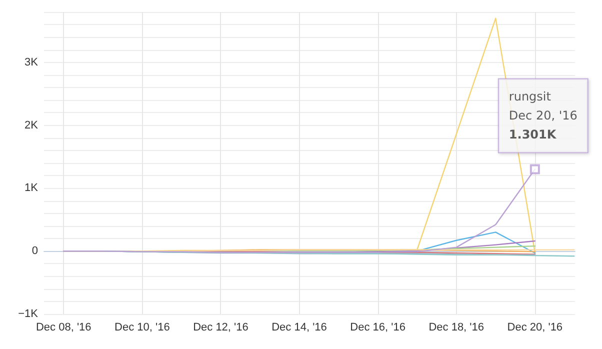 Image resolution: width=602 pixels, height=349 pixels. Describe the element at coordinates (31, 125) in the screenshot. I see `y-tick-label: 2K` at that location.